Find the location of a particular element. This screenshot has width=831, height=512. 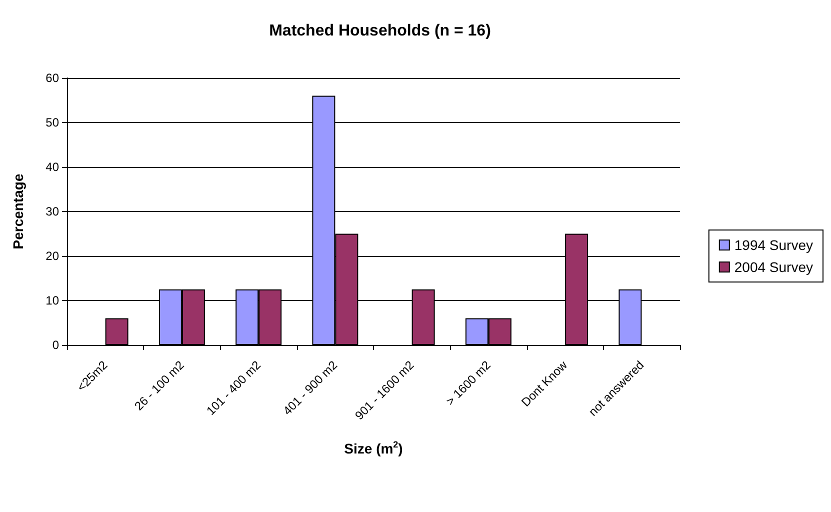

y-tick-label: 60 is located at coordinates (53, 78).